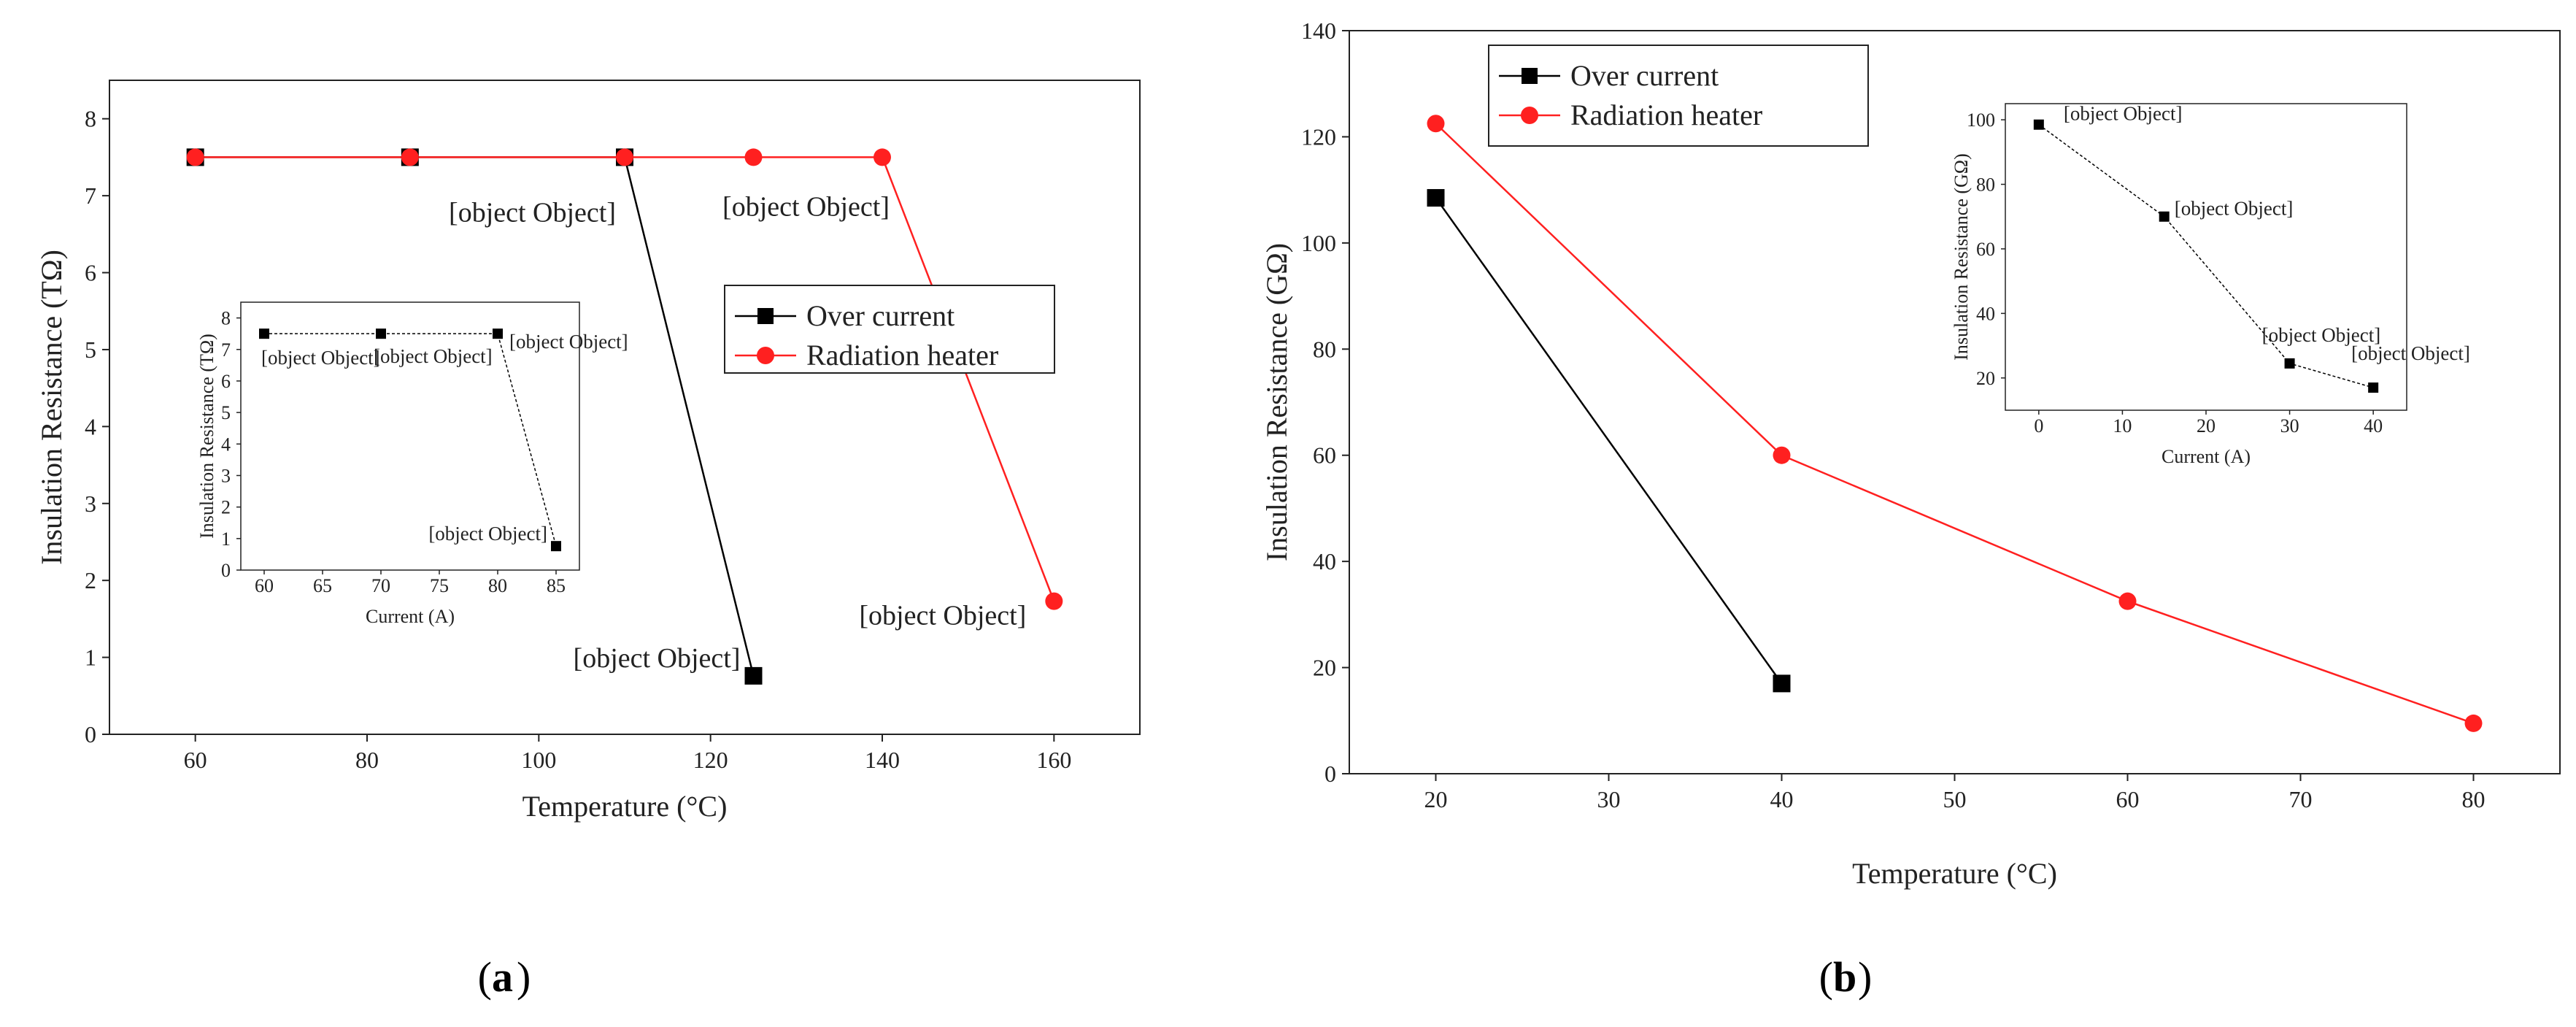 The height and width of the screenshot is (1027, 2576). What do you see at coordinates (2289, 425) in the screenshot?
I see `inset-x-tick-label: 30` at bounding box center [2289, 425].